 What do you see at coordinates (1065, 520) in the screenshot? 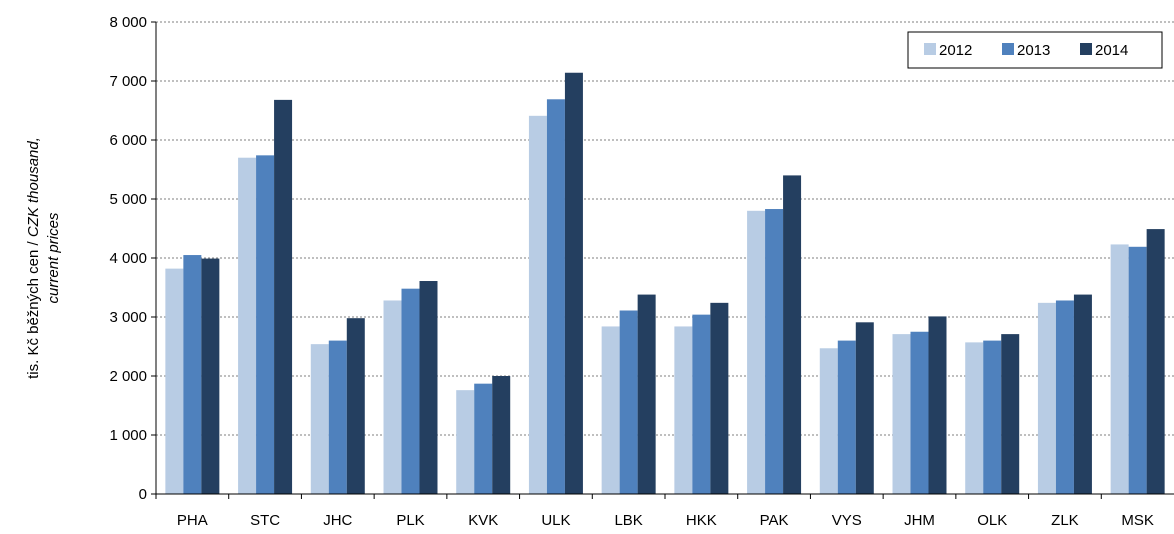
I see `x-tick-label: ZLK` at bounding box center [1065, 520].